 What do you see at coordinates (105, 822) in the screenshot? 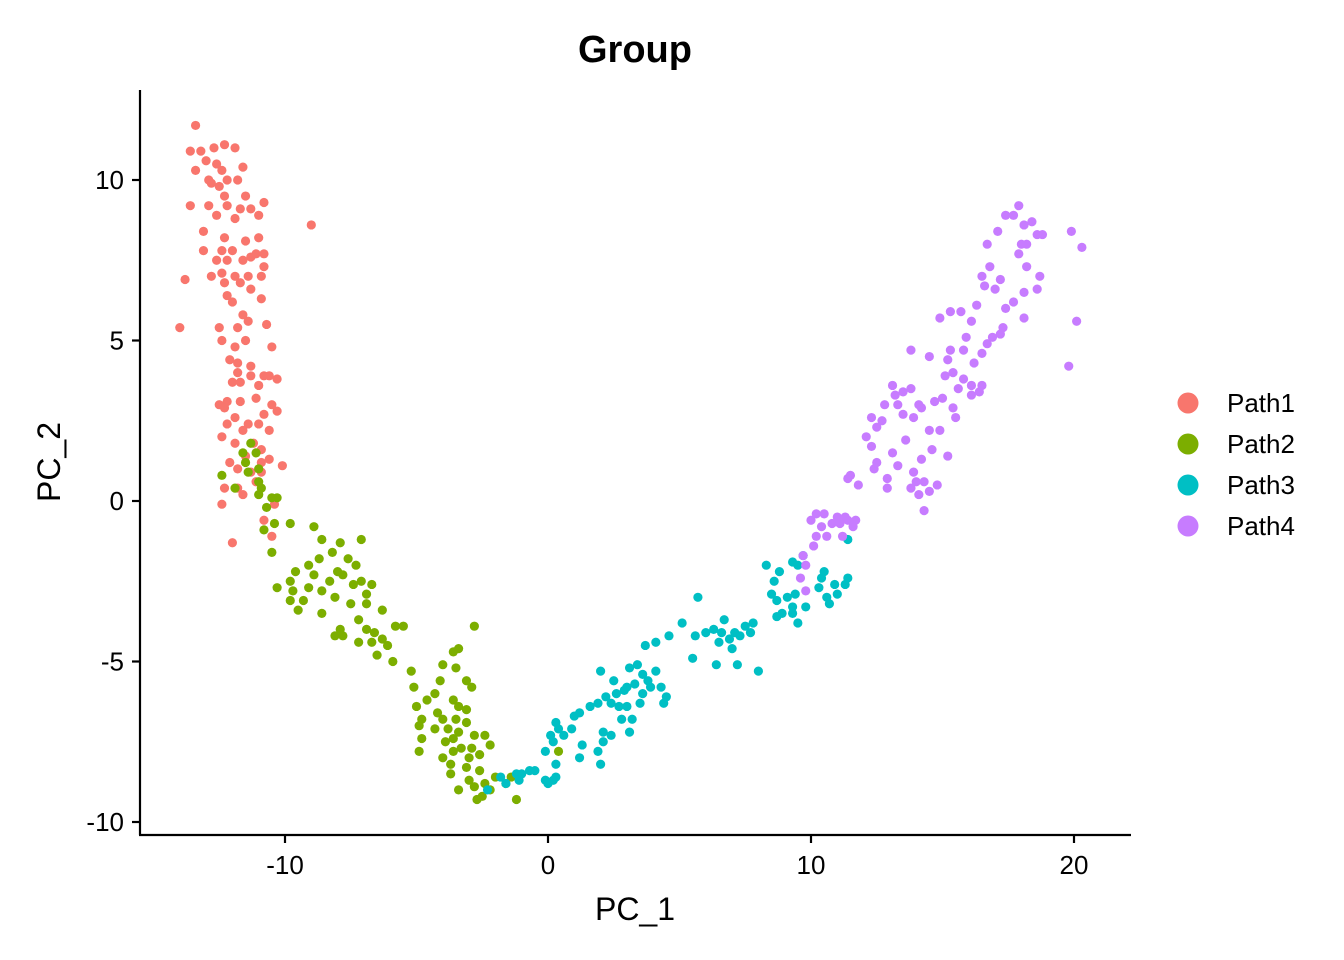
I see `y-tick-label: -10` at bounding box center [105, 822].